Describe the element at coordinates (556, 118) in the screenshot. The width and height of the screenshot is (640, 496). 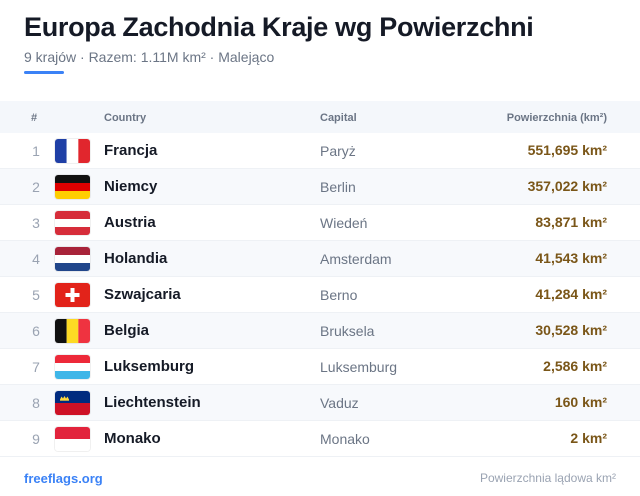
I see `column-header-area: Powierzchnia (km²)` at that location.